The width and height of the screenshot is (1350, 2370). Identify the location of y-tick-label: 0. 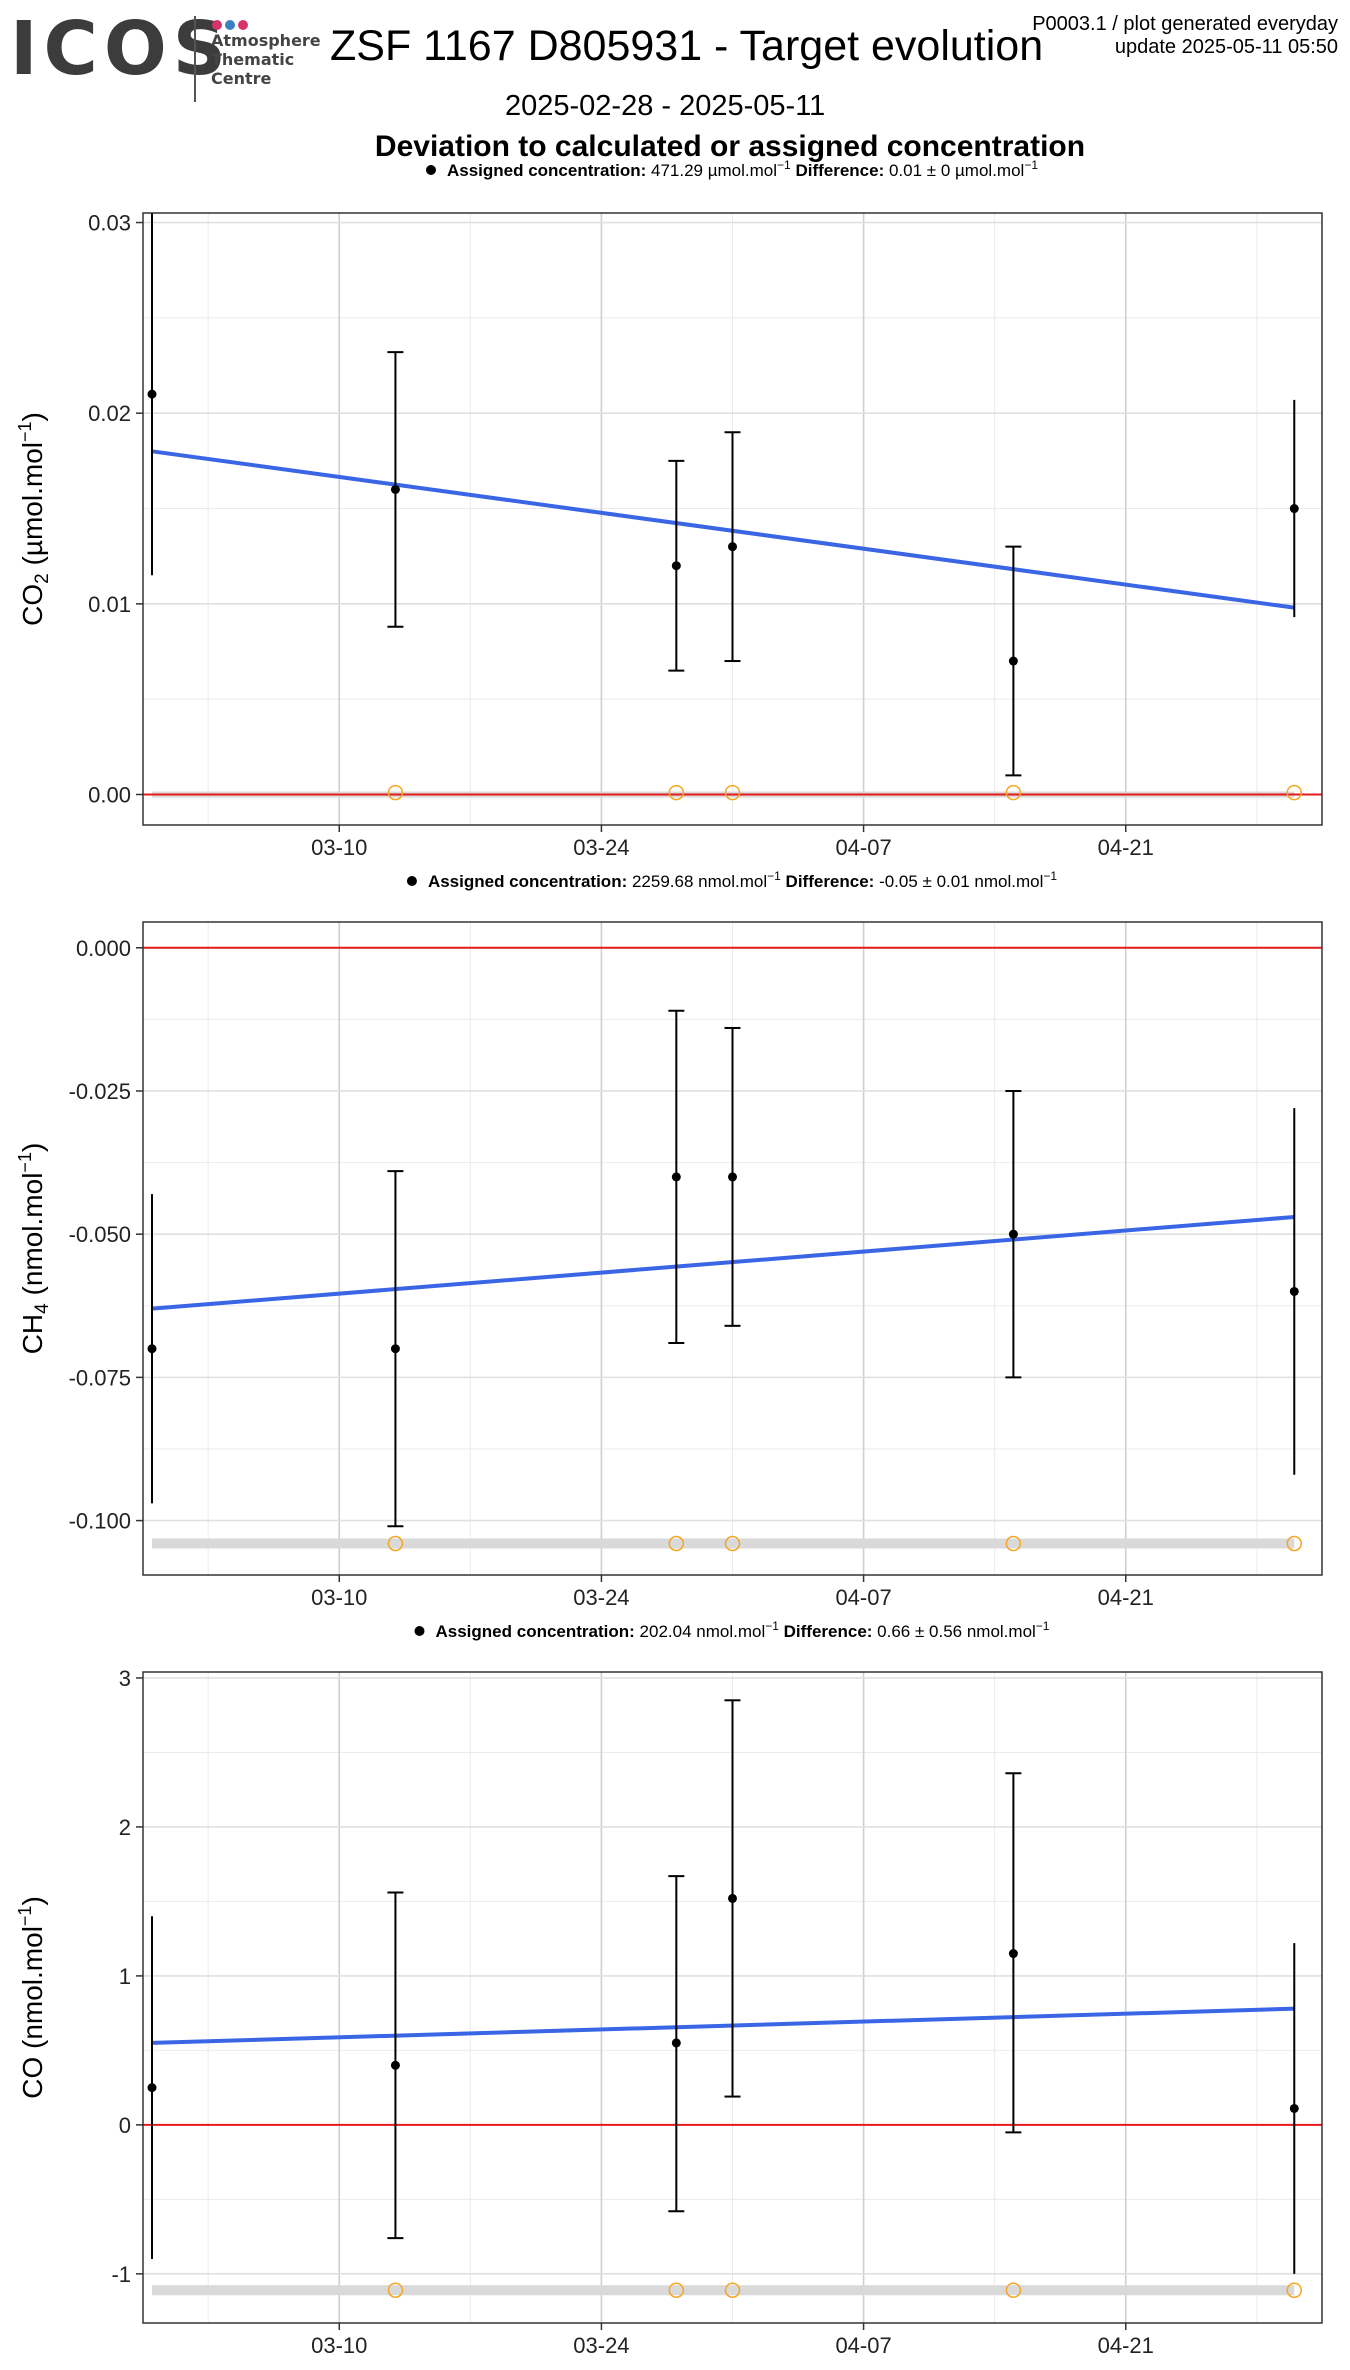
(125, 2125).